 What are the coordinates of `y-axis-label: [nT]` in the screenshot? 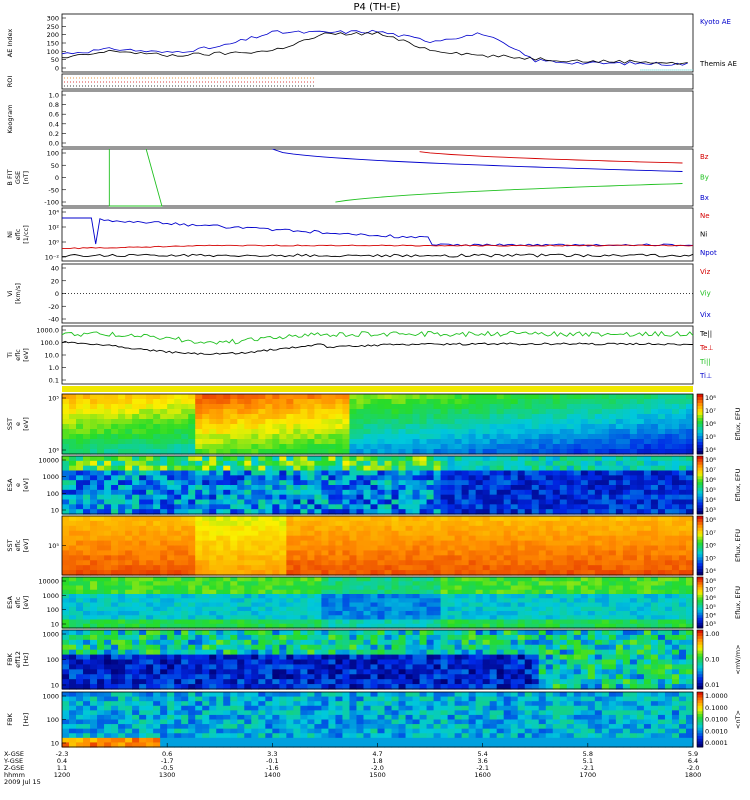 It's located at (26, 177).